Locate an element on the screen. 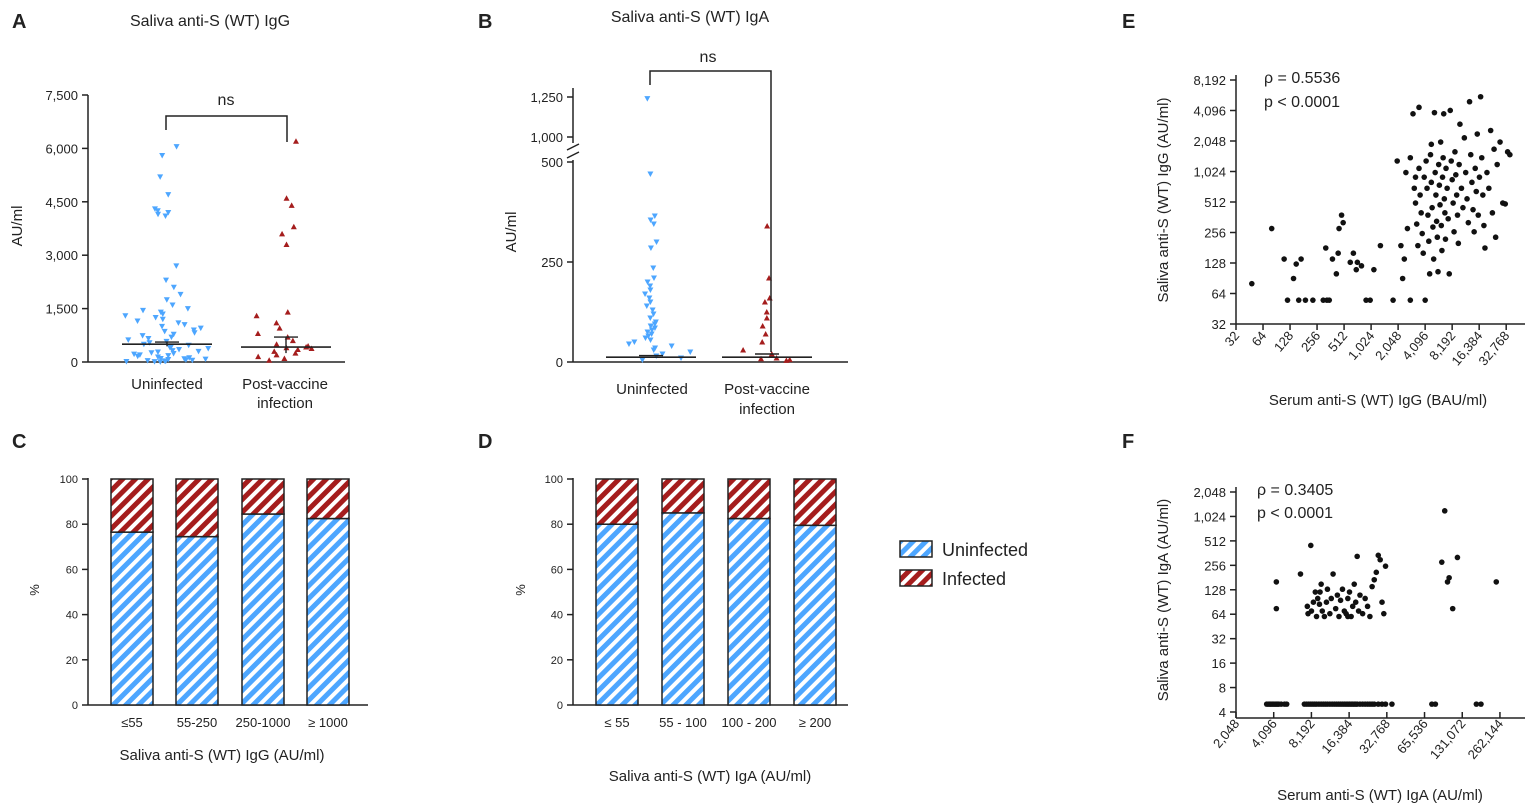  panel-c-bar-uninfected is located at coordinates (197, 620).